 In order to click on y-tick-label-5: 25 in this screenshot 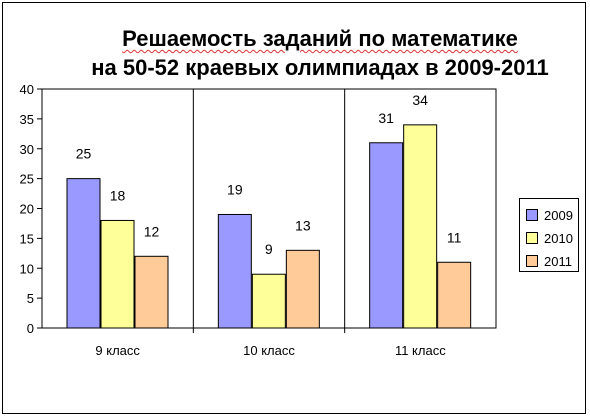, I will do `click(27, 179)`.